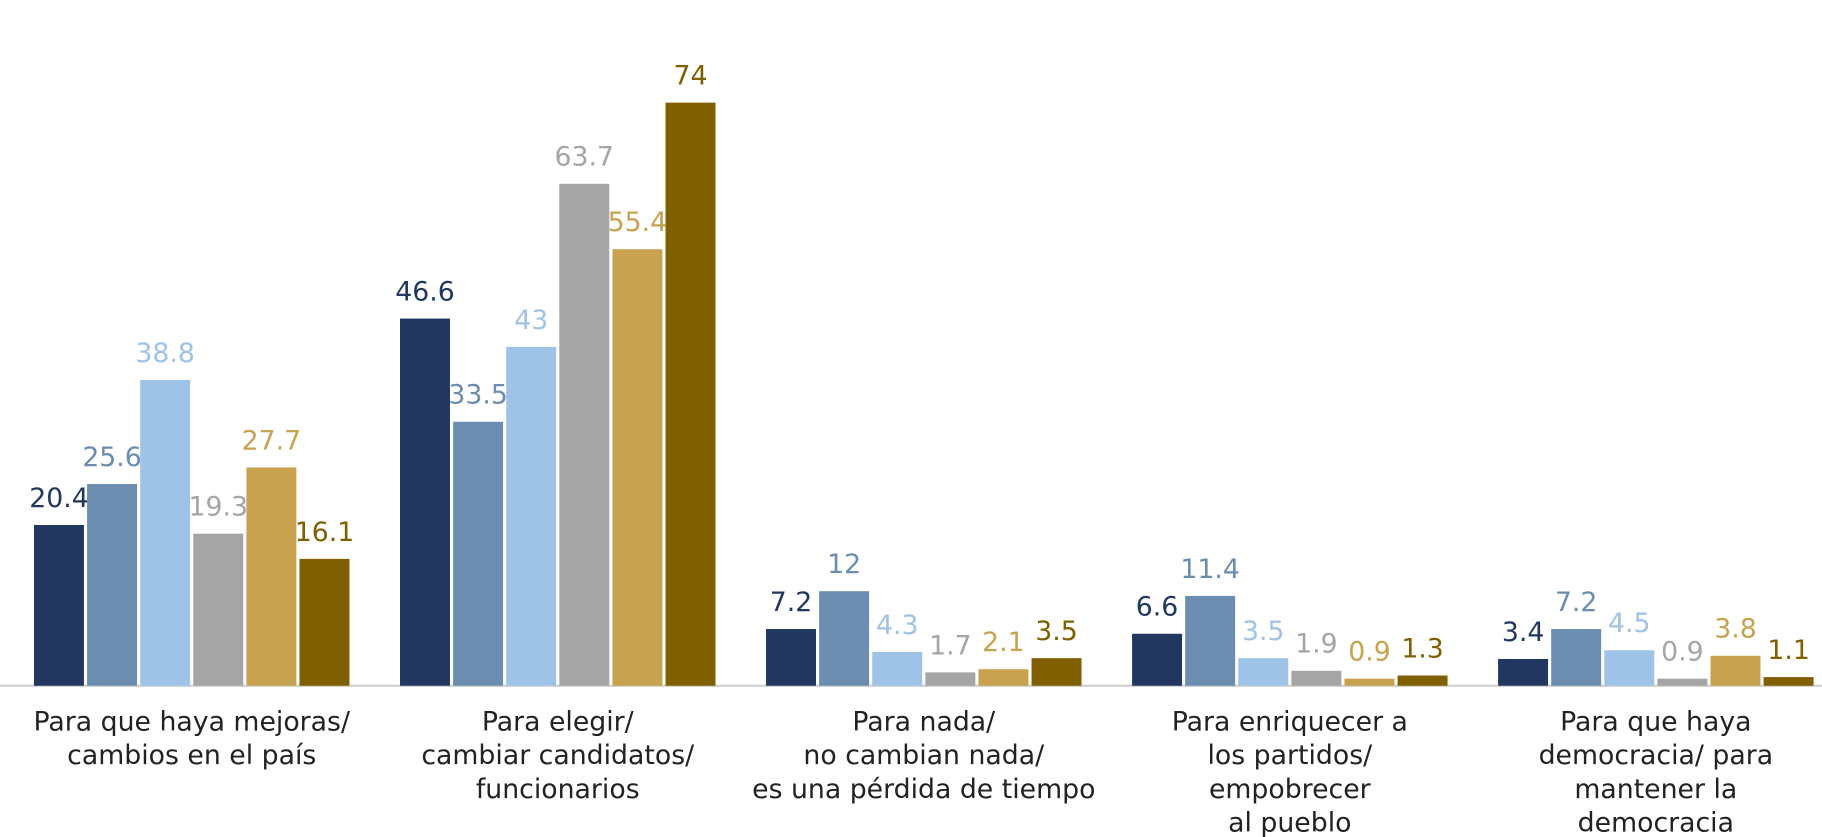 The height and width of the screenshot is (837, 1822). I want to click on value-label: 1.3, so click(1422, 648).